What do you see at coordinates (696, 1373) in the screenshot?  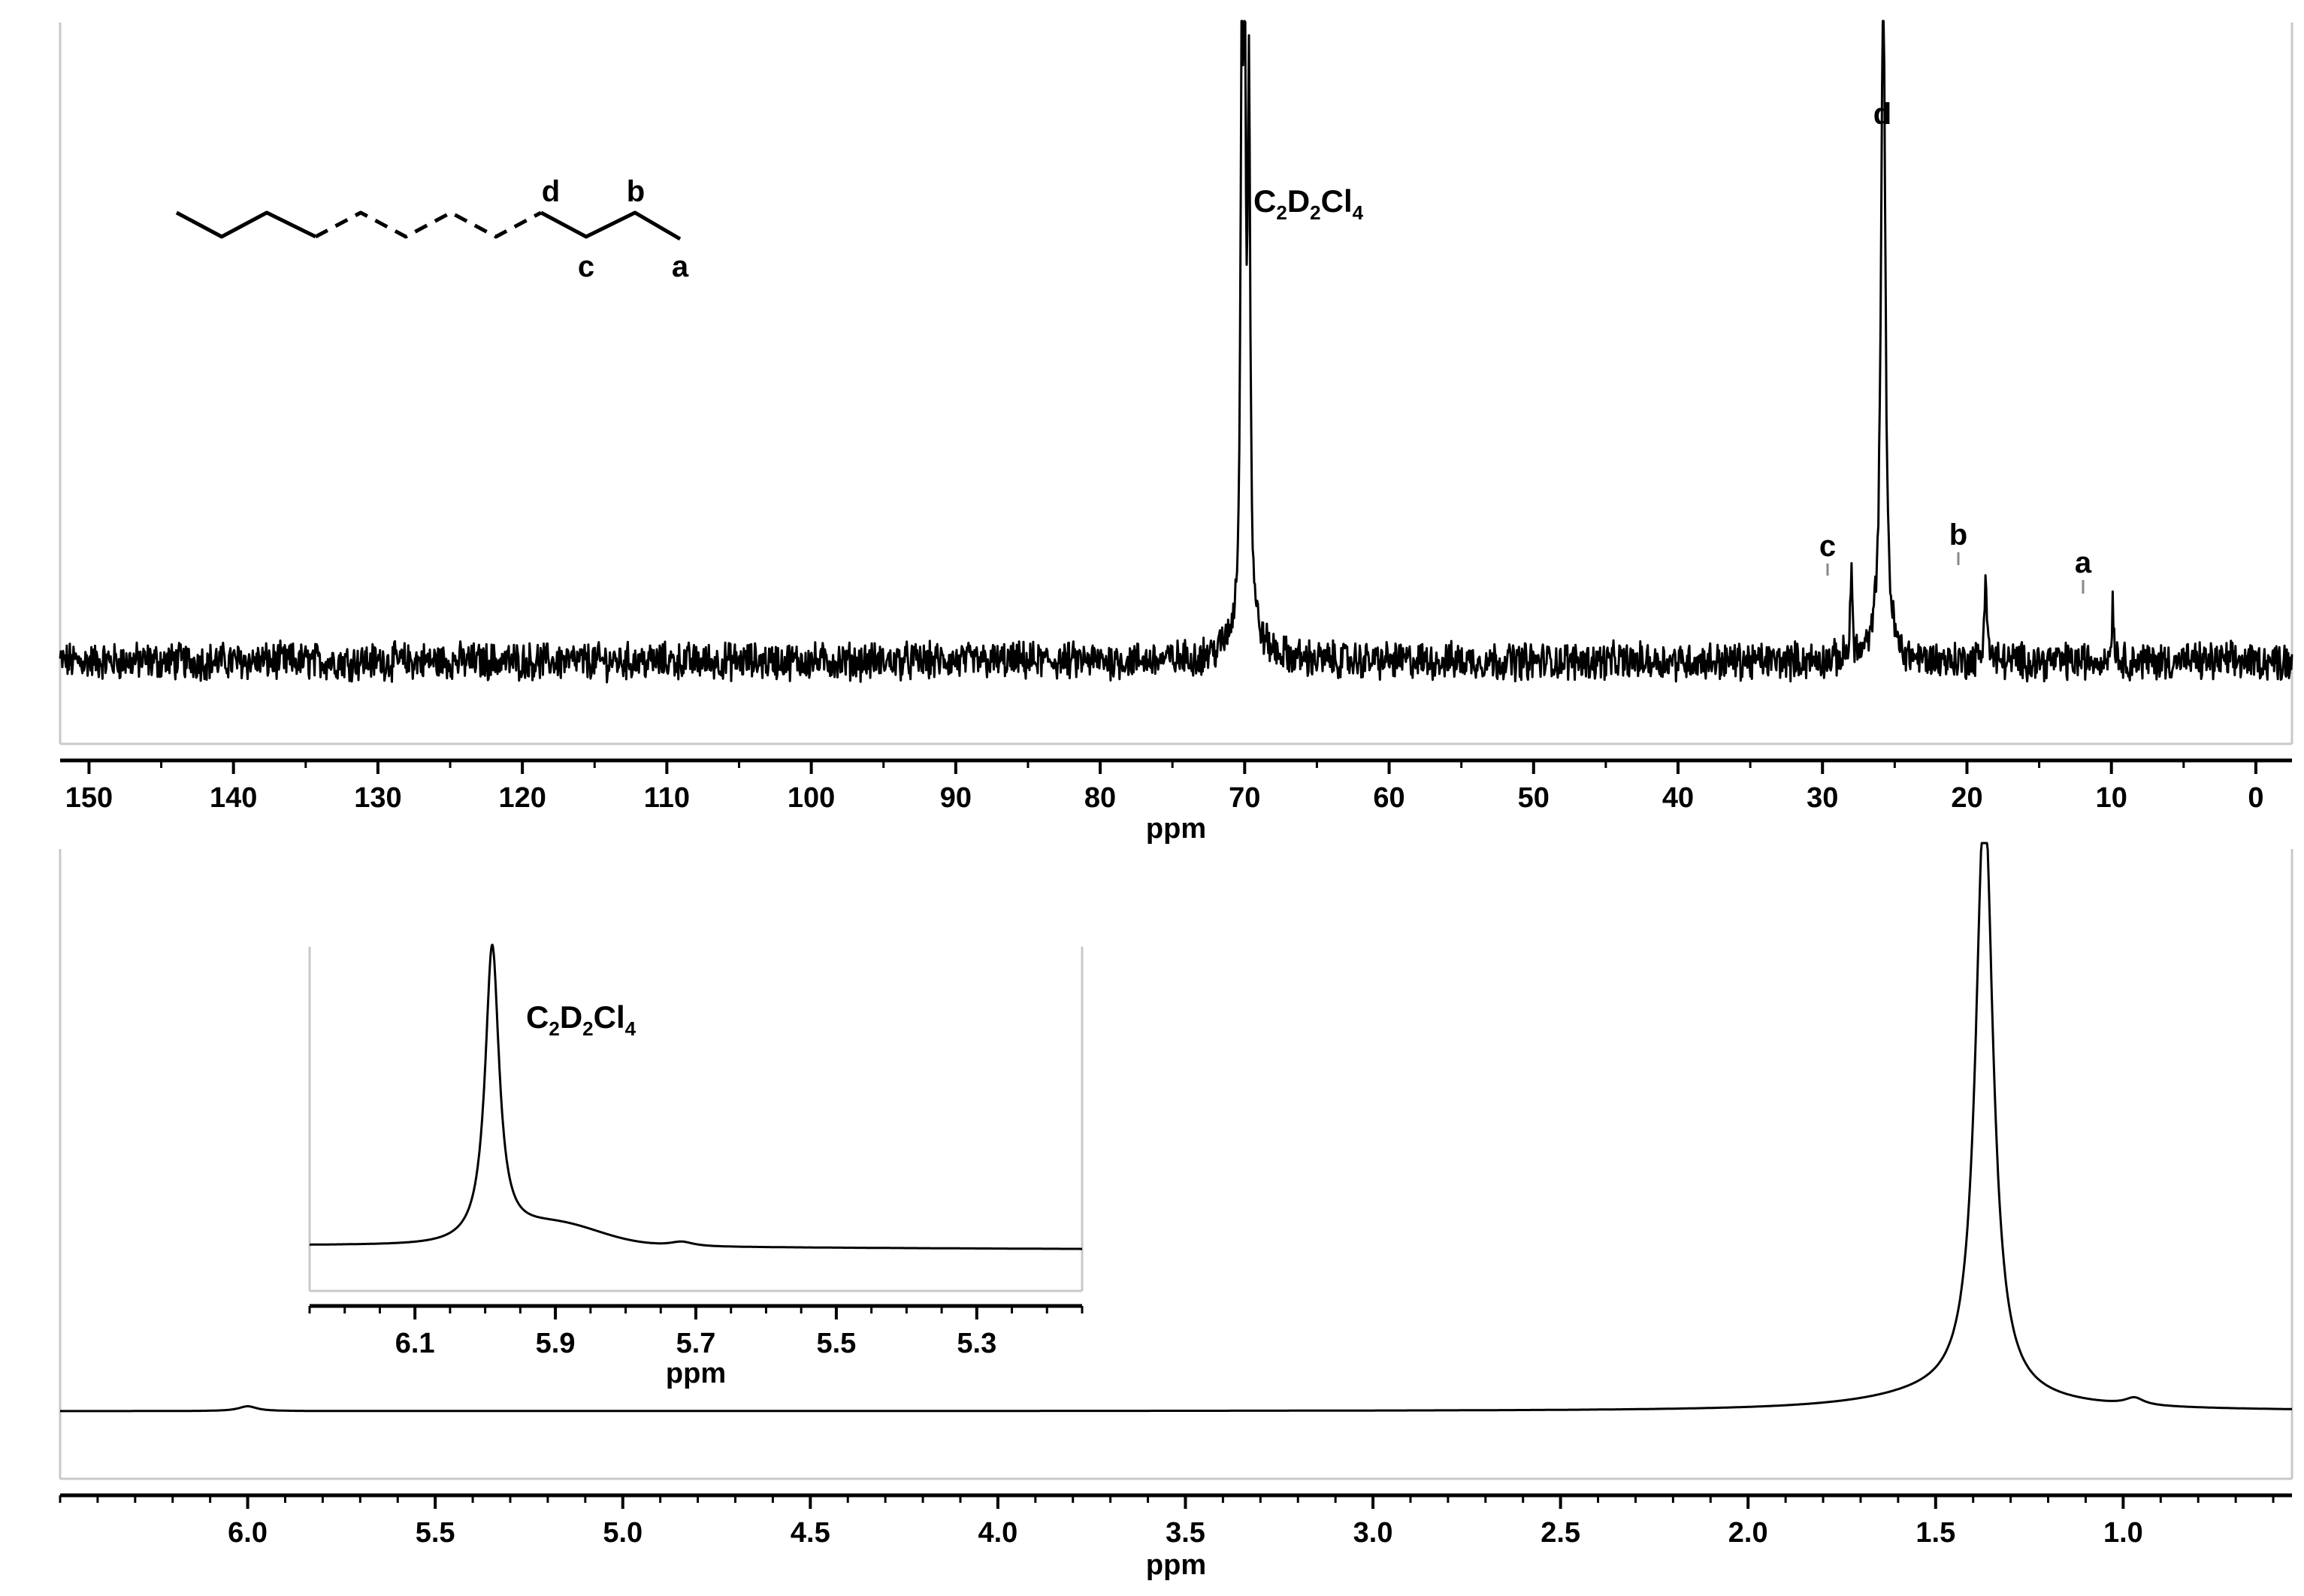 I see `inset-x-axis-title: ppm` at bounding box center [696, 1373].